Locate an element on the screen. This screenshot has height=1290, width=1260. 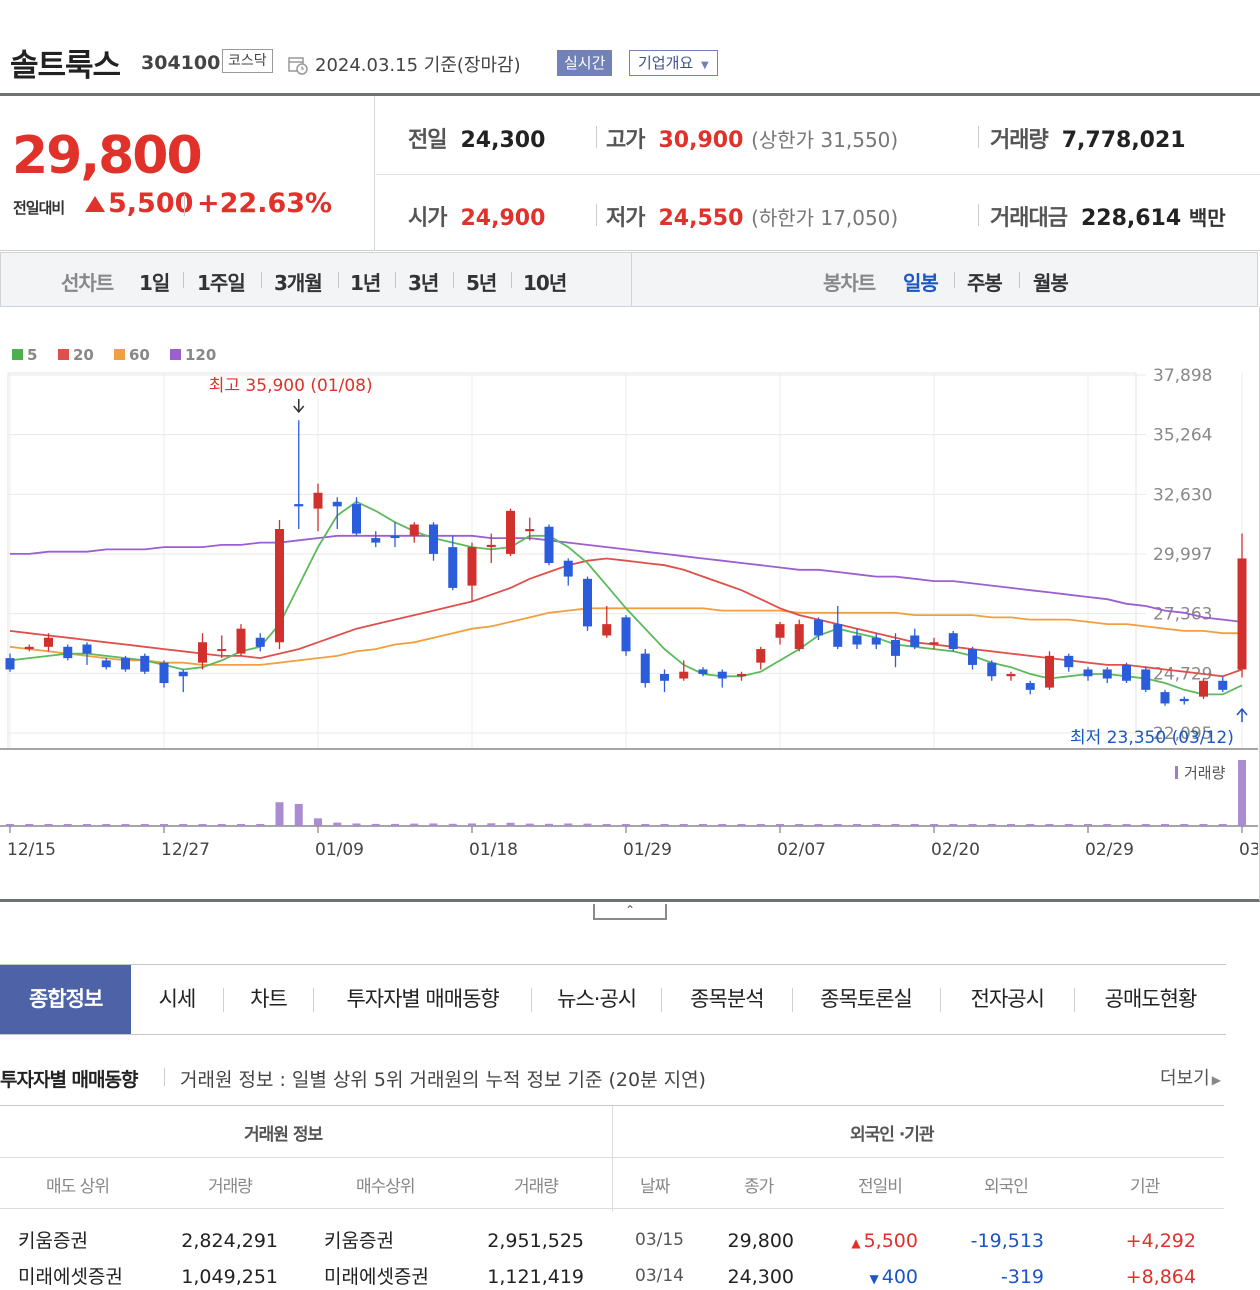
prev-close: 전일 24,300 is located at coordinates (476, 138).